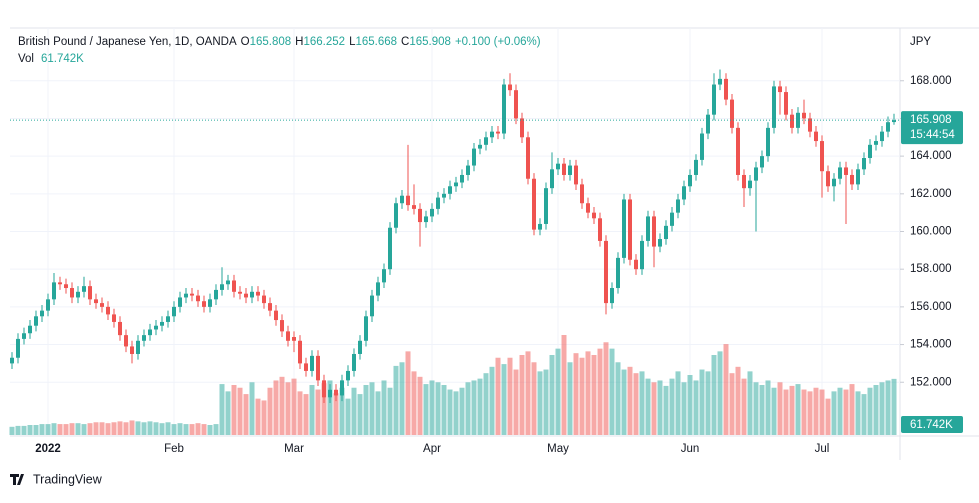 The height and width of the screenshot is (503, 979). Describe the element at coordinates (931, 156) in the screenshot. I see `y-tick-label: 164.000` at that location.